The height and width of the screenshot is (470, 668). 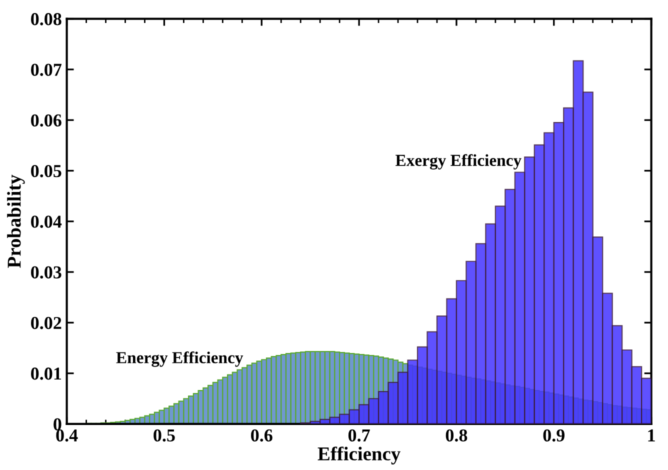 I want to click on x-tick-label: 0.8, so click(x=457, y=435).